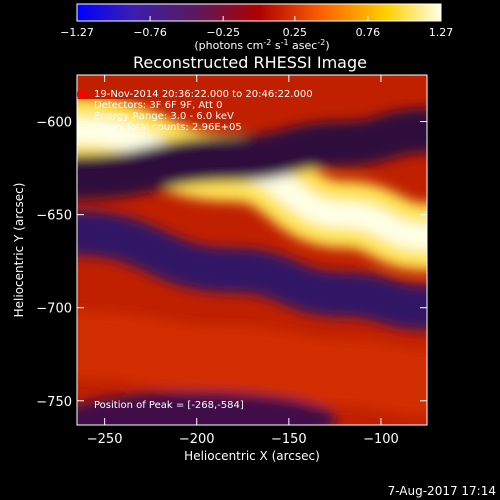 The width and height of the screenshot is (500, 500). I want to click on colorbar-tick-label: −0.25, so click(223, 32).